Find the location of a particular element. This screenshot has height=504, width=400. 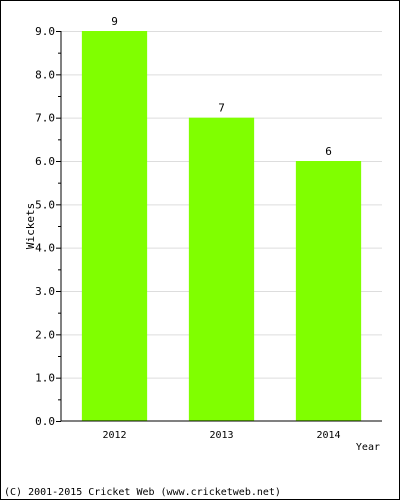

bar-2012 is located at coordinates (114, 226).